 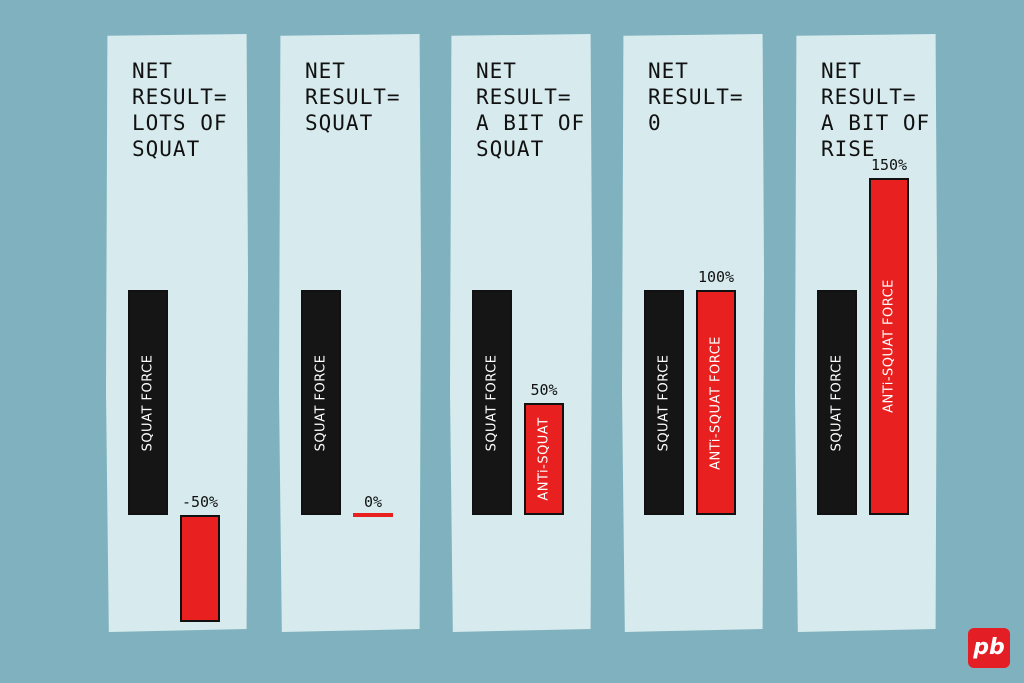 What do you see at coordinates (350, 333) in the screenshot?
I see `panel-2: NET RESULT= SQUAT SQUAT FORCE 0%` at bounding box center [350, 333].